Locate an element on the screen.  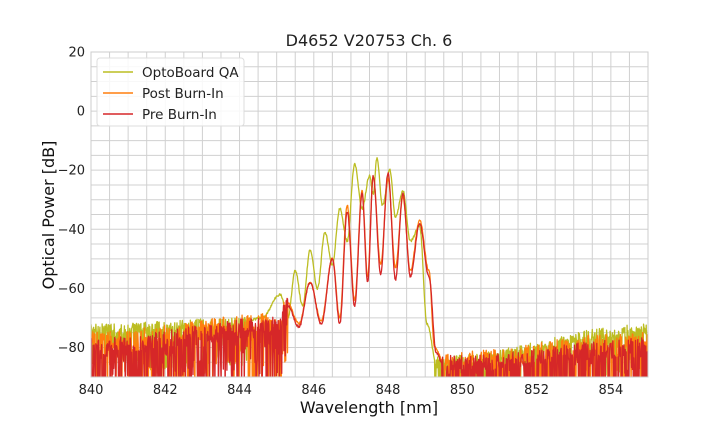
y-tick-labels: 20 0 −20 −40 −60 −80 is located at coordinates (71, 201).